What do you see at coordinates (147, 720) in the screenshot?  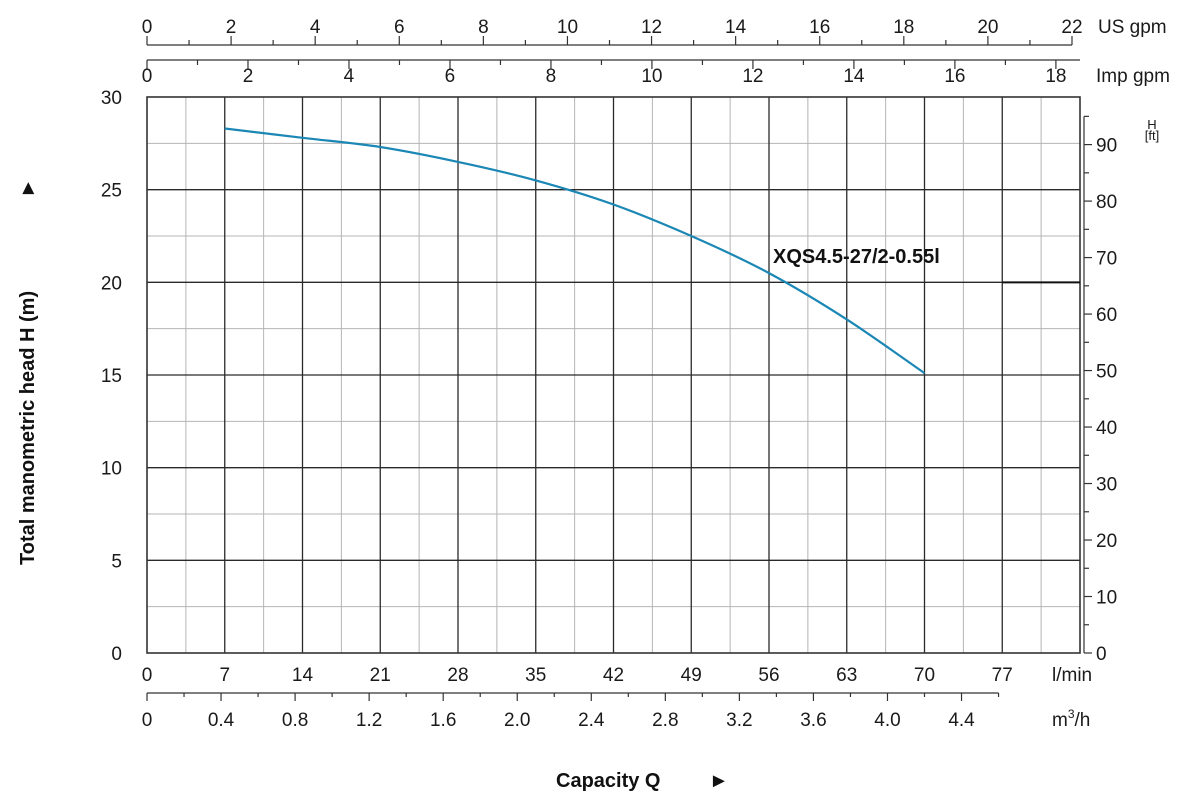 I see `x-m3h-tick-label: 0` at bounding box center [147, 720].